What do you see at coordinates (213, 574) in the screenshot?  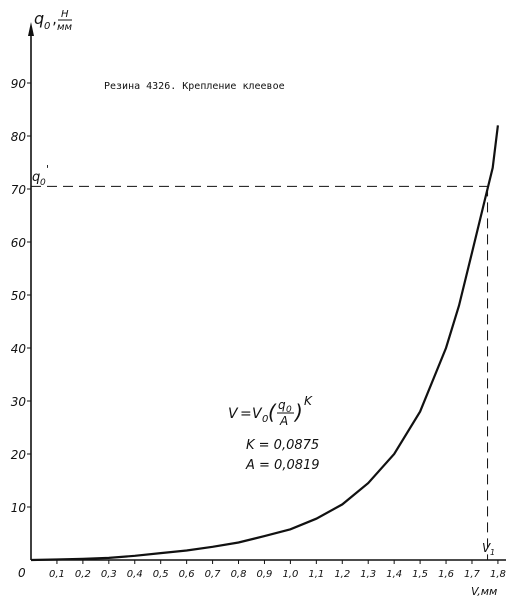 I see `x-tick-label: 0,7` at bounding box center [213, 574].